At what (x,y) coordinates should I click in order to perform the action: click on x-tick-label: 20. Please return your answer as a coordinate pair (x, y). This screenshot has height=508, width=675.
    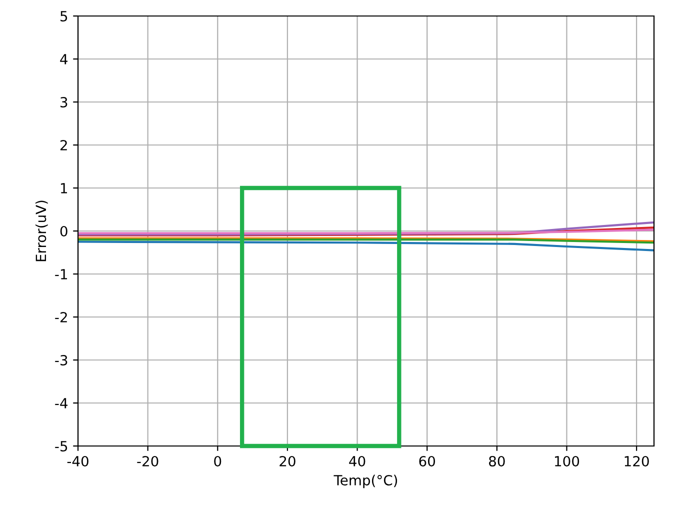
    Looking at the image, I should click on (288, 461).